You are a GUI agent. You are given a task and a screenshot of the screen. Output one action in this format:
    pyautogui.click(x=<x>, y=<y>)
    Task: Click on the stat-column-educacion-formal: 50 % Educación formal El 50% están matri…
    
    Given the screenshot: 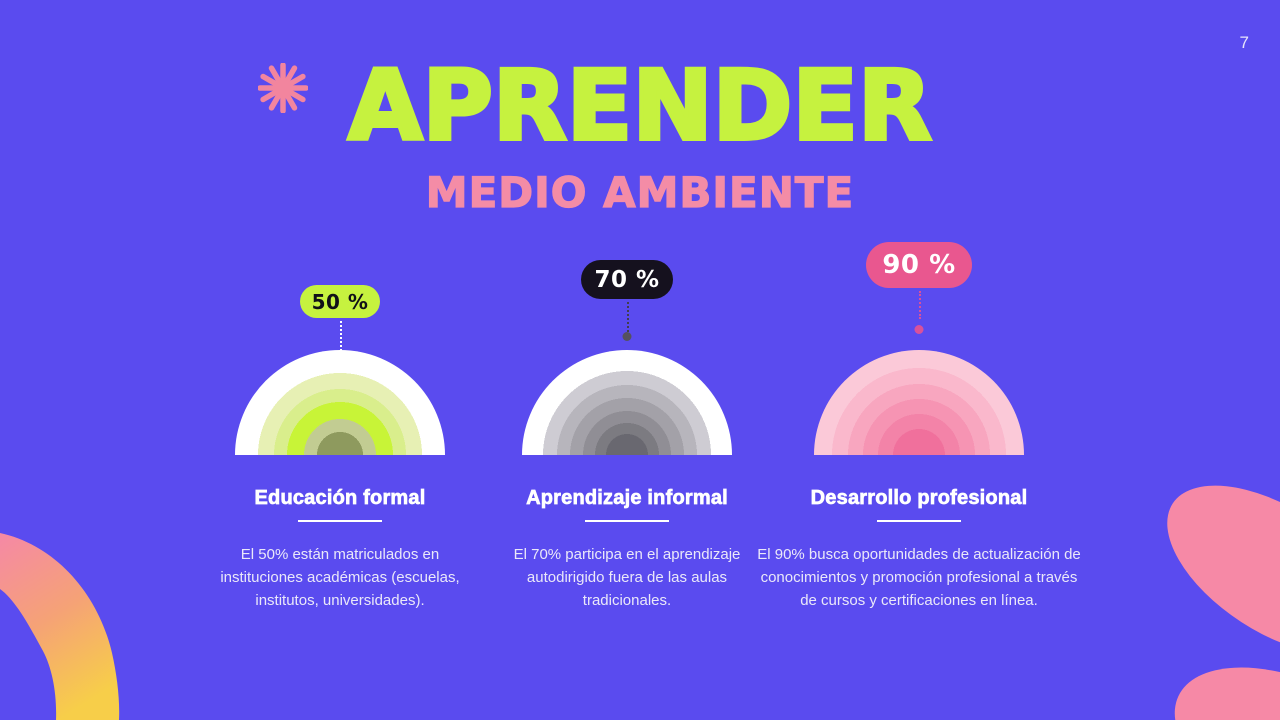 What is the action you would take?
    pyautogui.click(x=340, y=455)
    